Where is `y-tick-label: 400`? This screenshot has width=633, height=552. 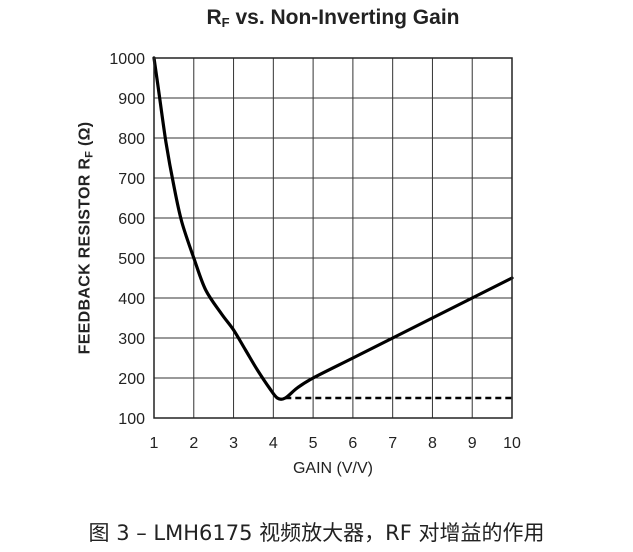
y-tick-label: 400 is located at coordinates (131, 299).